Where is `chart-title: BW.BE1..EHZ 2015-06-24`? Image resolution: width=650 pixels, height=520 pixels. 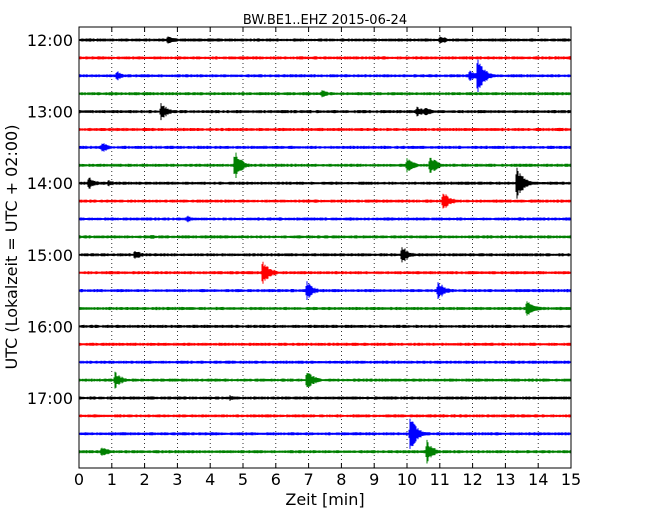 chart-title: BW.BE1..EHZ 2015-06-24 is located at coordinates (325, 20).